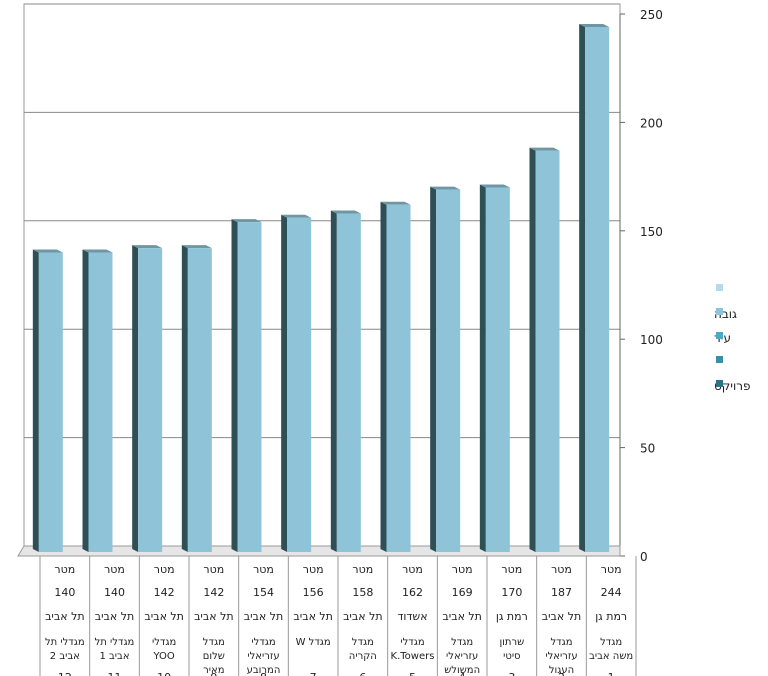  Describe the element at coordinates (263, 673) in the screenshot. I see `x-category-label: 8` at that location.